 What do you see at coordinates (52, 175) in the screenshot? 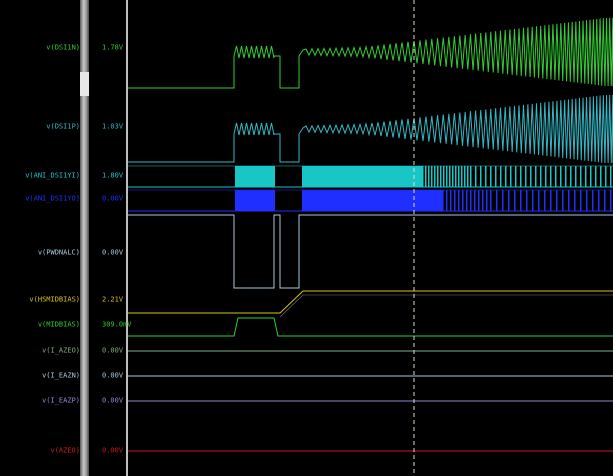
I see `signal-name-label: v(ANI_DSI1YI)` at bounding box center [52, 175].